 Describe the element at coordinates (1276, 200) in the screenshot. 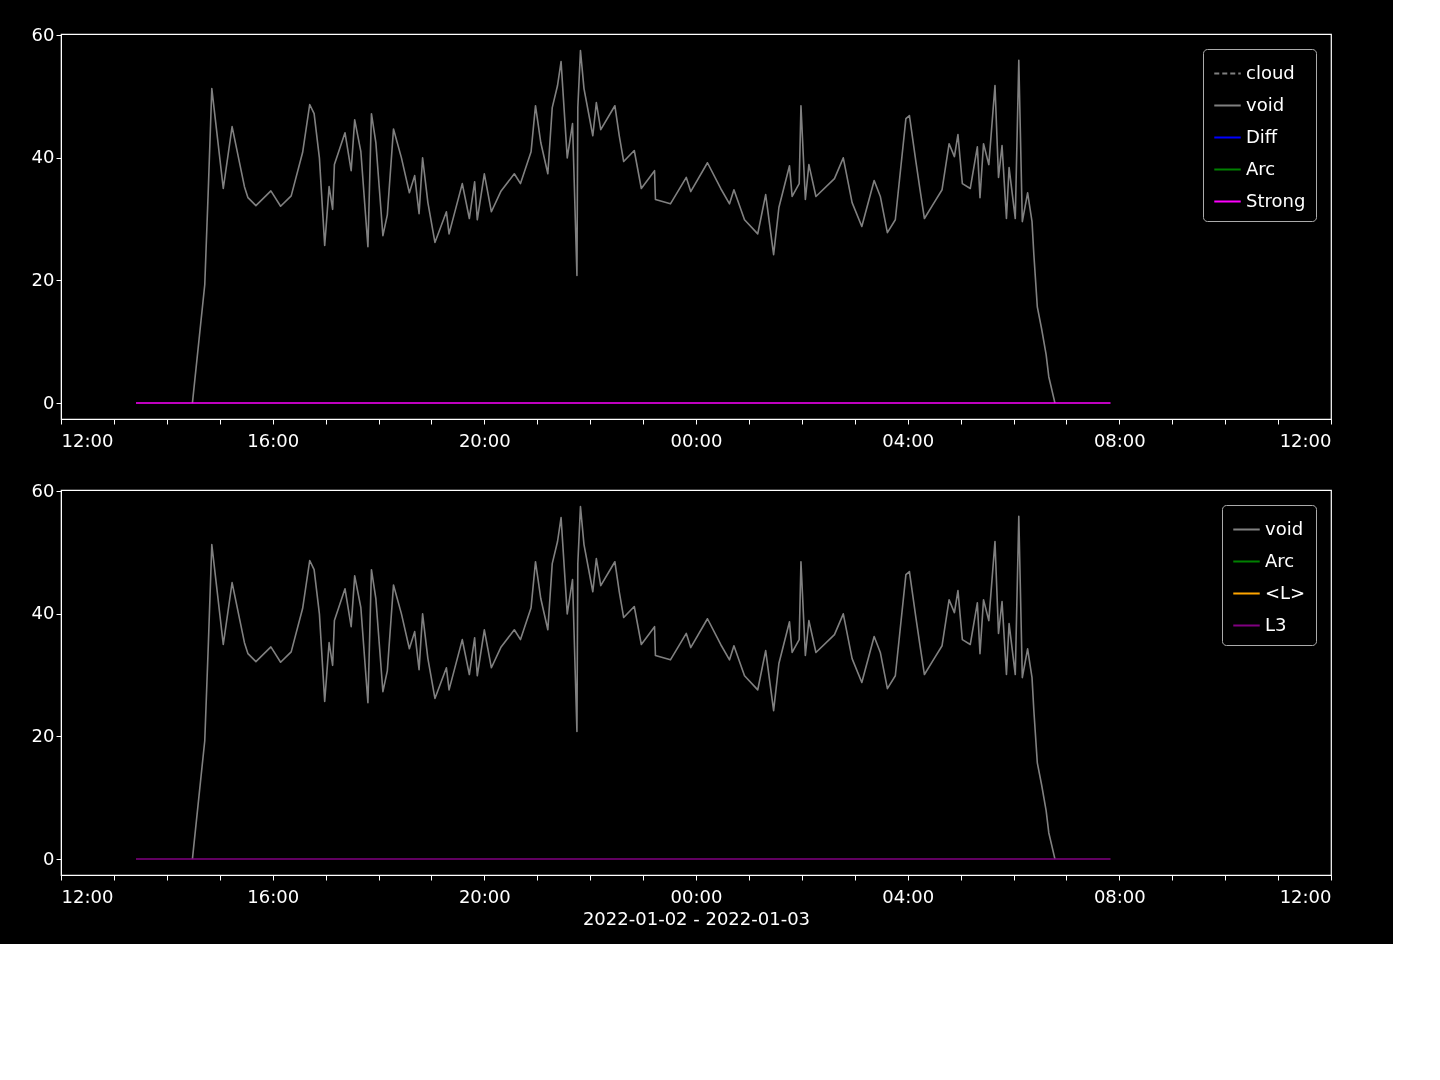

I see `legend-label: Strong` at that location.